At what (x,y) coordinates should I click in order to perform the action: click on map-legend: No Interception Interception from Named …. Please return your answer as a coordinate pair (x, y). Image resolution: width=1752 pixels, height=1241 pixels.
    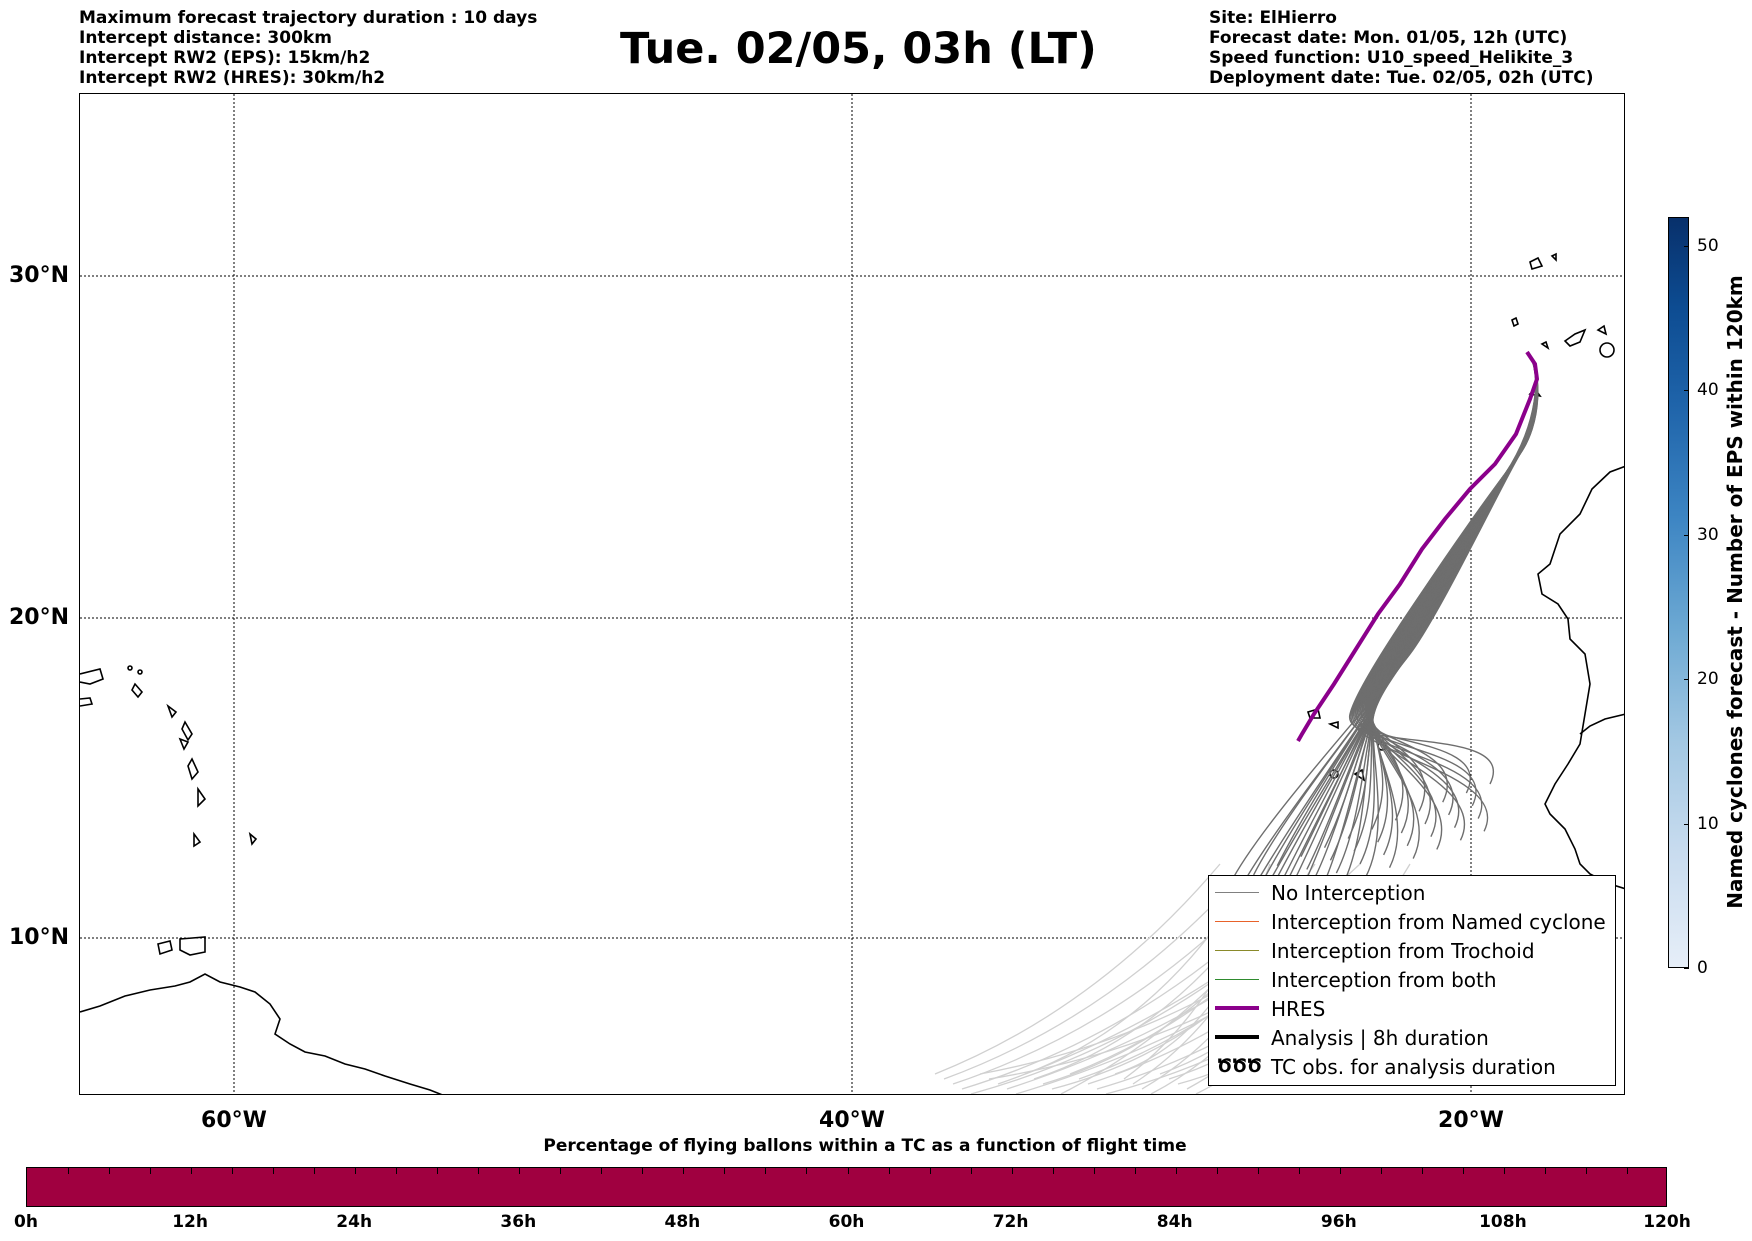
    Looking at the image, I should click on (1412, 980).